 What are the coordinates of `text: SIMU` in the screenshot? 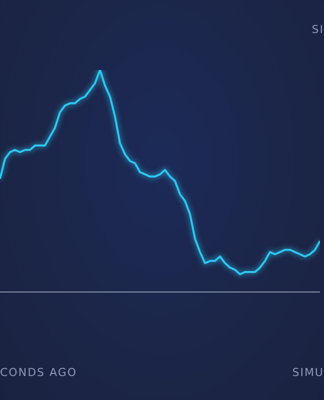 It's located at (308, 372).